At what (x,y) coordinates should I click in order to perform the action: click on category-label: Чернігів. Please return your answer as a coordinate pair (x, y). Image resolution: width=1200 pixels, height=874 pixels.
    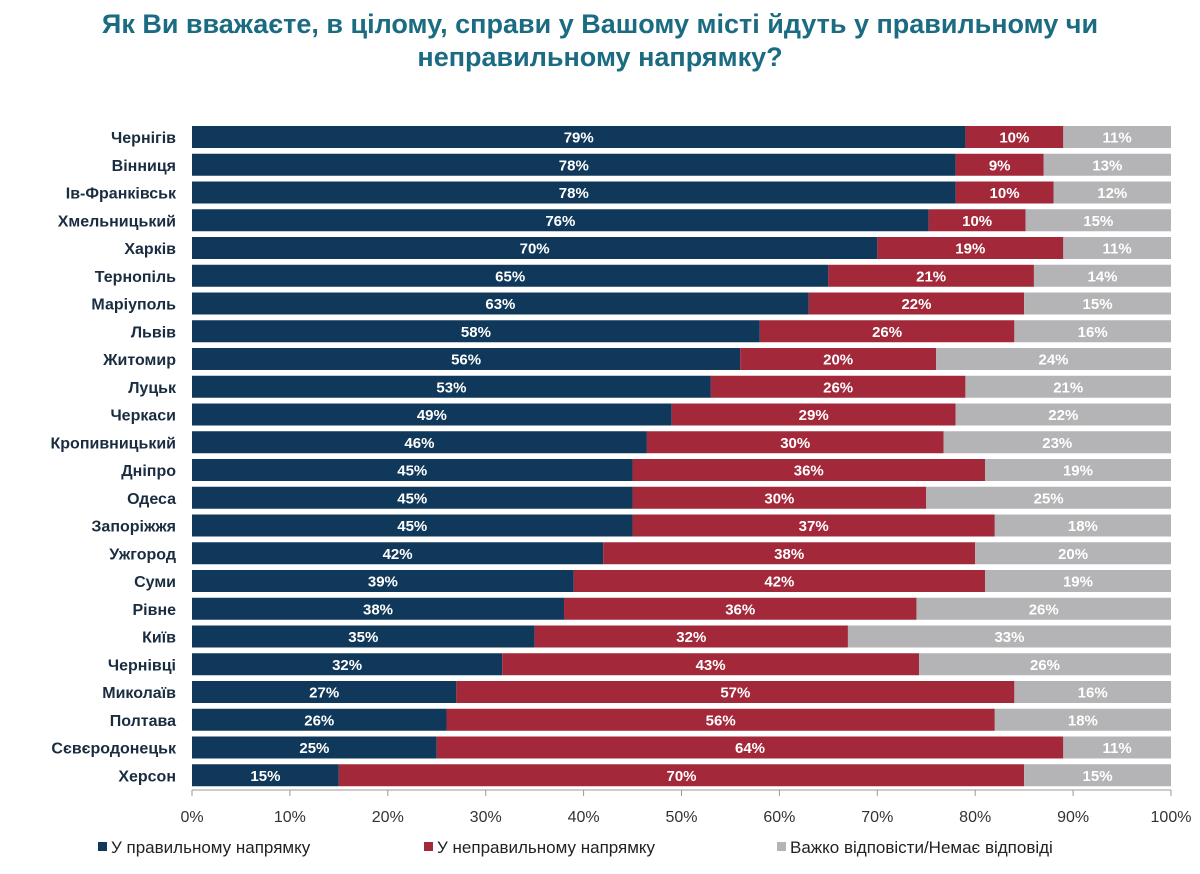
    Looking at the image, I should click on (143, 138).